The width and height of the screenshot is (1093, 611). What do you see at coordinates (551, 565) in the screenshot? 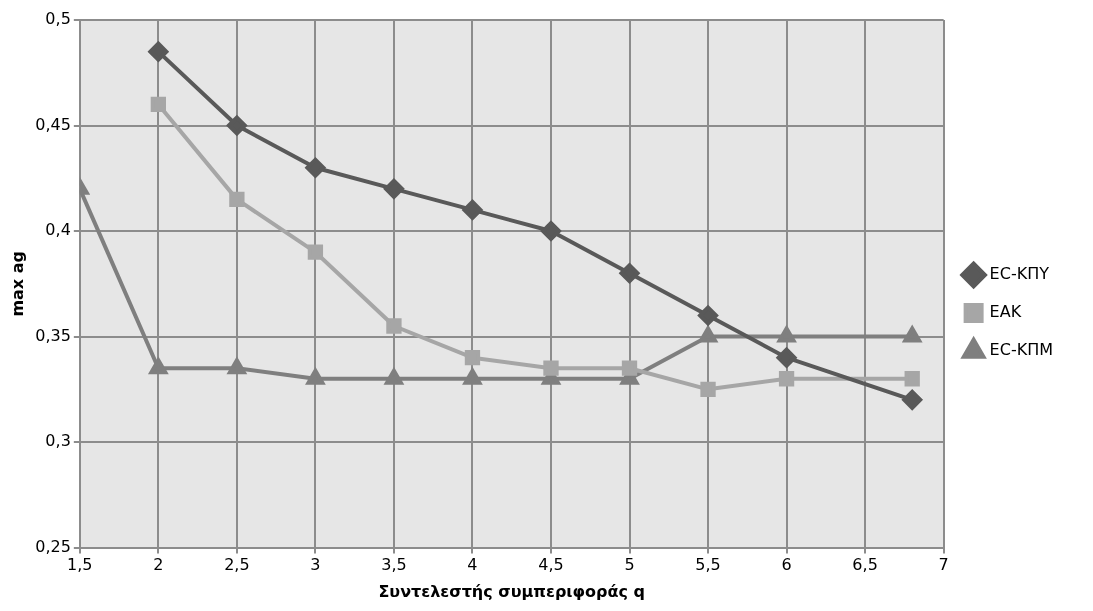
I see `x-tick-label: 4,5` at bounding box center [551, 565].